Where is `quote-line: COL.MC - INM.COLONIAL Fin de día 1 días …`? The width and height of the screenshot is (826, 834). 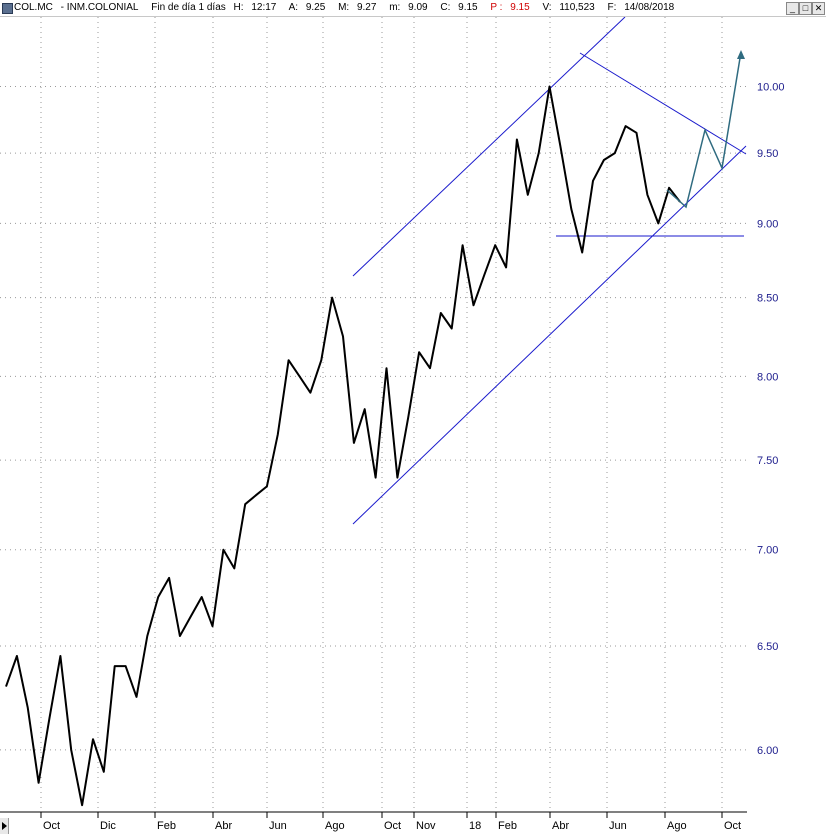
quote-line: COL.MC - INM.COLONIAL Fin de día 1 días … is located at coordinates (349, 7).